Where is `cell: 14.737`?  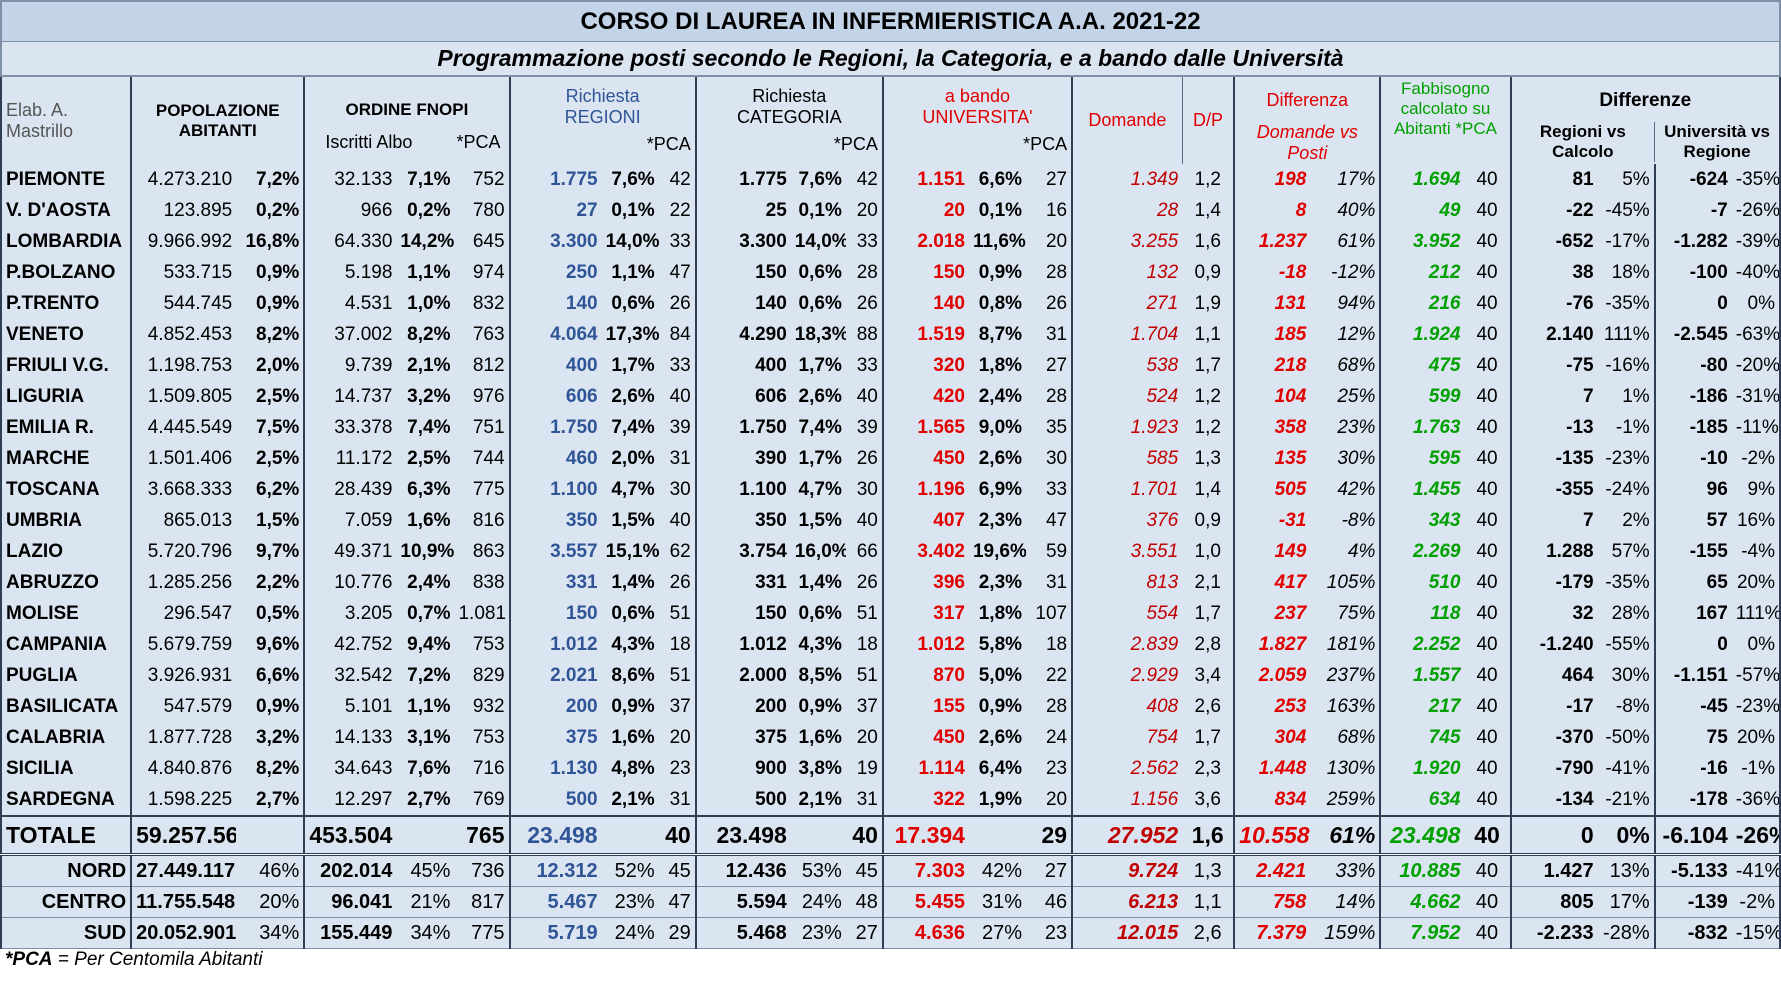
cell: 14.737 is located at coordinates (350, 396).